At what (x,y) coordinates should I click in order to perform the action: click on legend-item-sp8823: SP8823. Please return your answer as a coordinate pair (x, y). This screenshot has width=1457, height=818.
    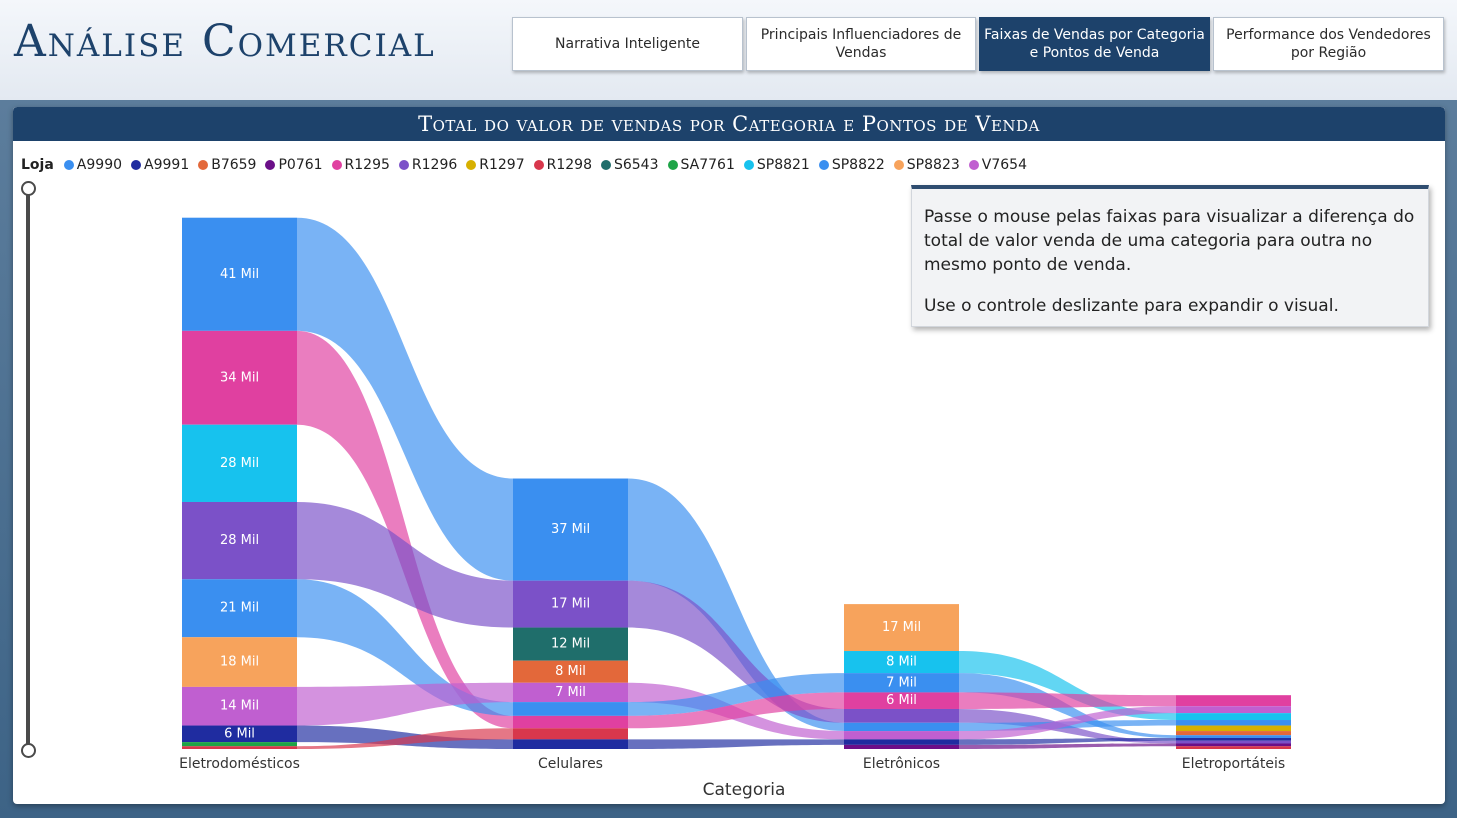
    Looking at the image, I should click on (926, 165).